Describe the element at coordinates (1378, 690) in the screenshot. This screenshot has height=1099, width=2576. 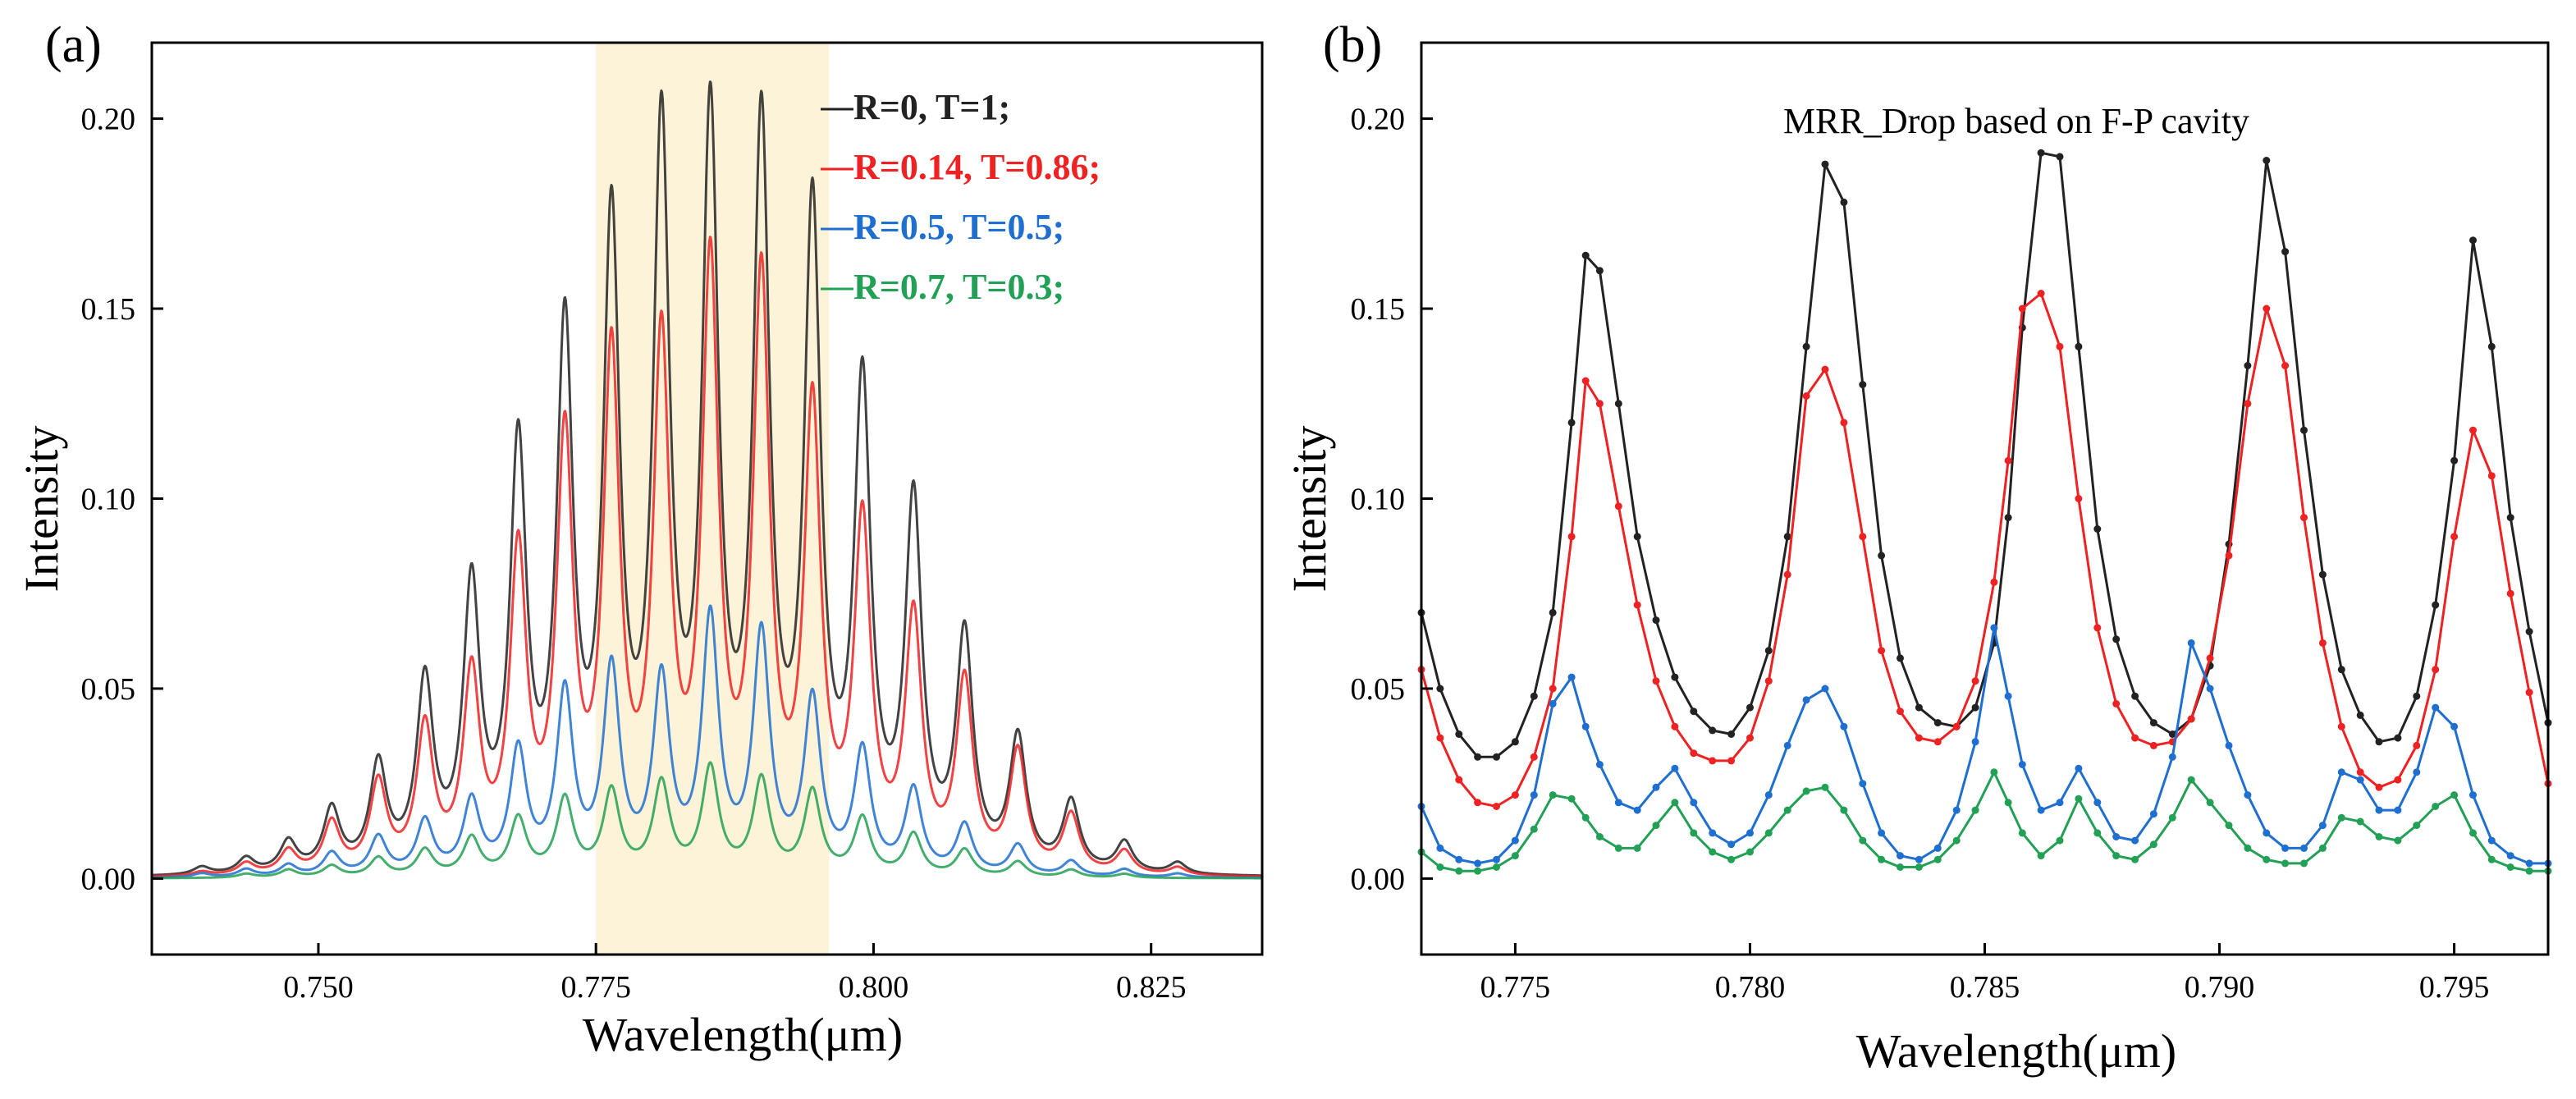
I see `panel-b-ytick-label: 0.05` at that location.